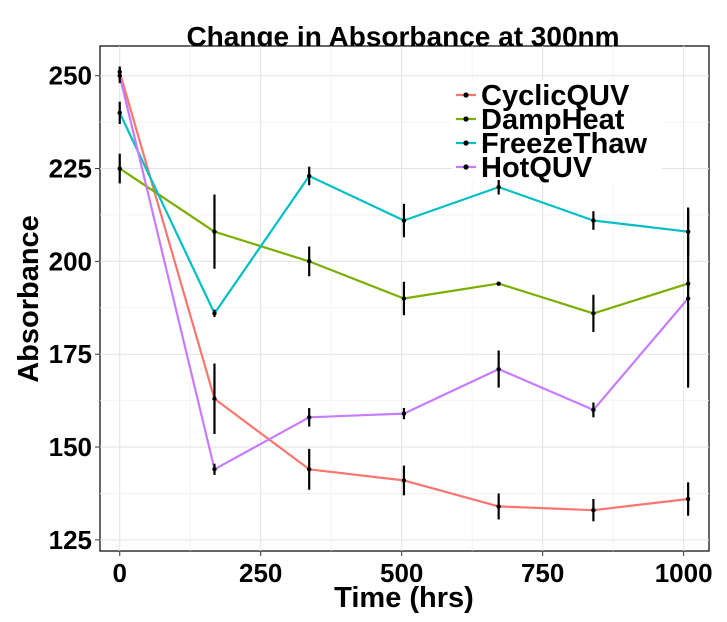 The height and width of the screenshot is (622, 727). Describe the element at coordinates (684, 573) in the screenshot. I see `x-tick-label: 1000` at that location.